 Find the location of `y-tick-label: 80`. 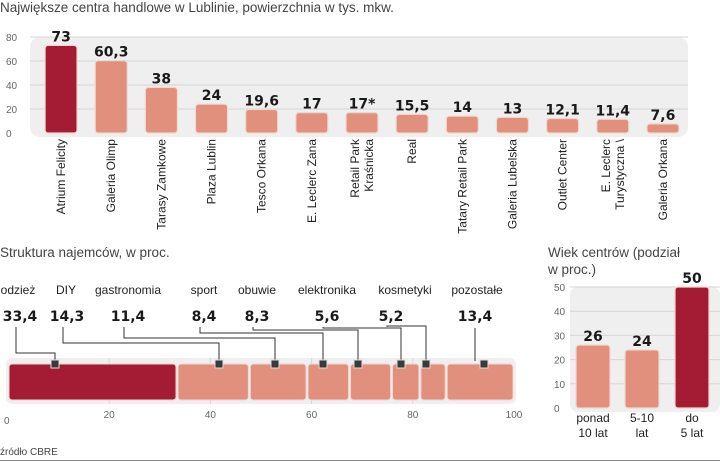

y-tick-label: 80 is located at coordinates (12, 38).